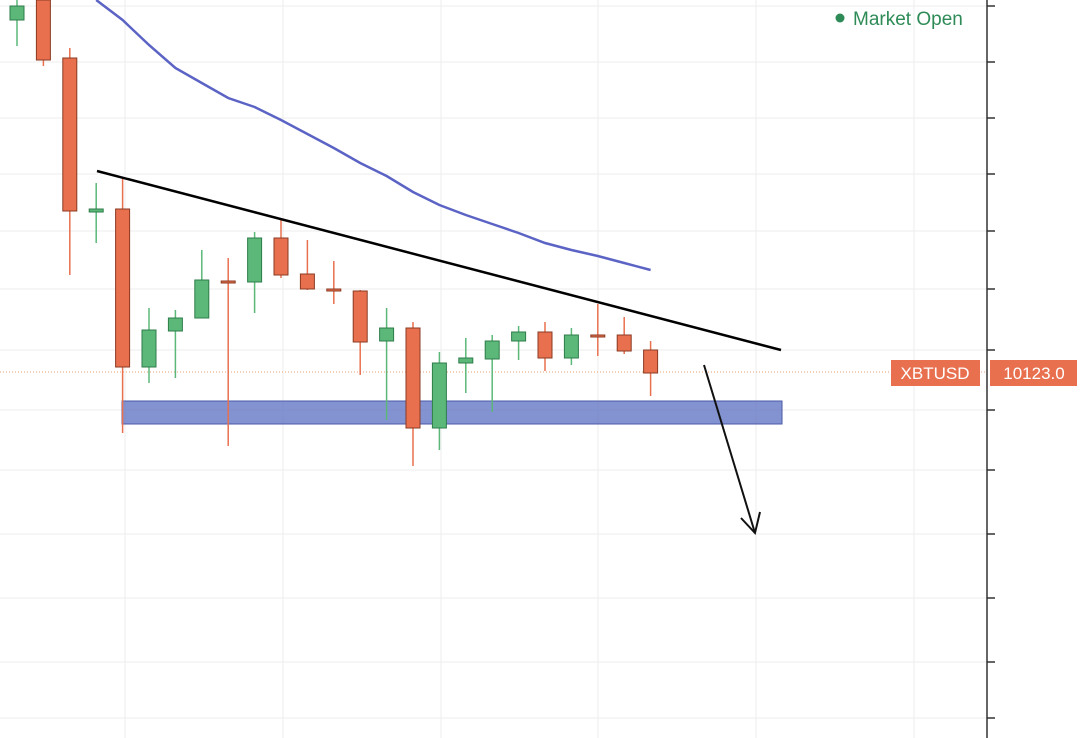 The width and height of the screenshot is (1092, 738). I want to click on support-zone, so click(452, 412).